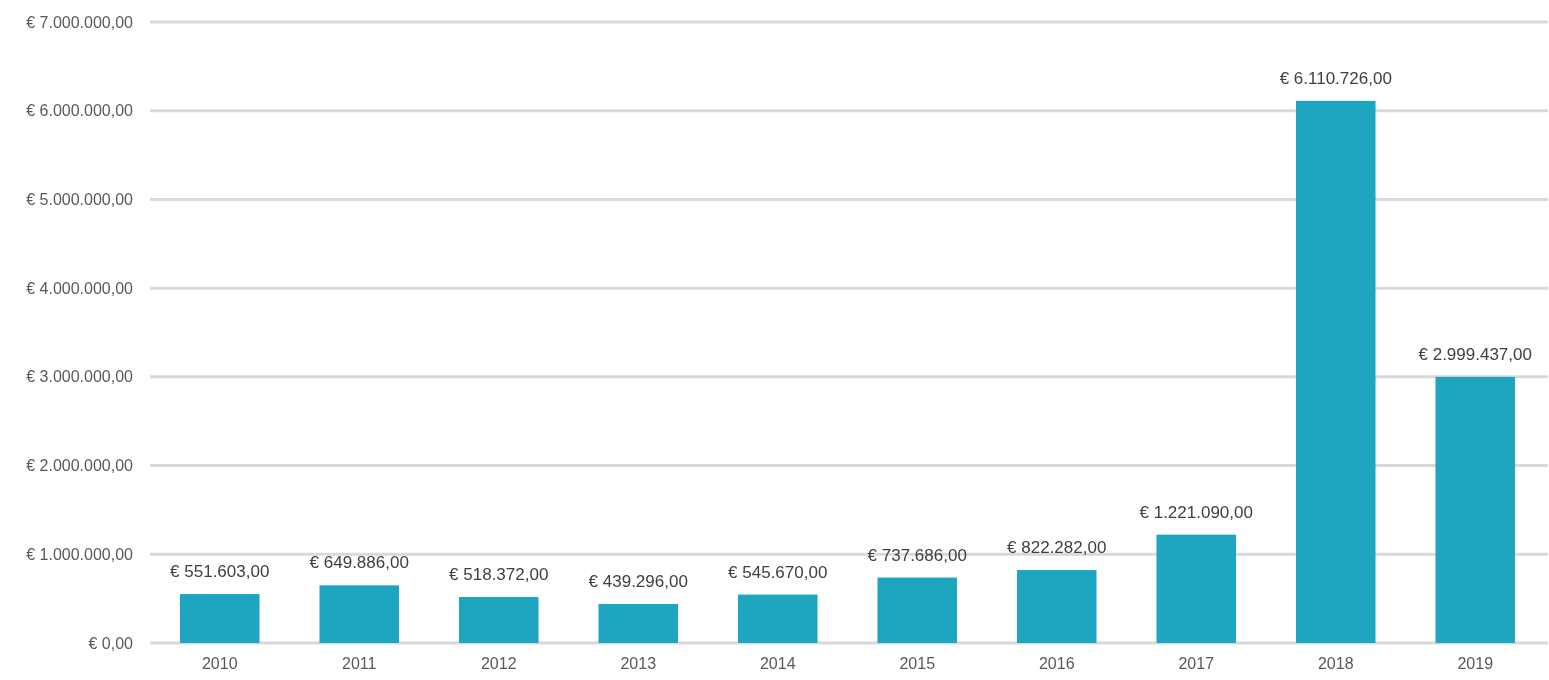 The width and height of the screenshot is (1549, 680). What do you see at coordinates (80, 111) in the screenshot?
I see `y-tick-label: € 6.000.000,00` at bounding box center [80, 111].